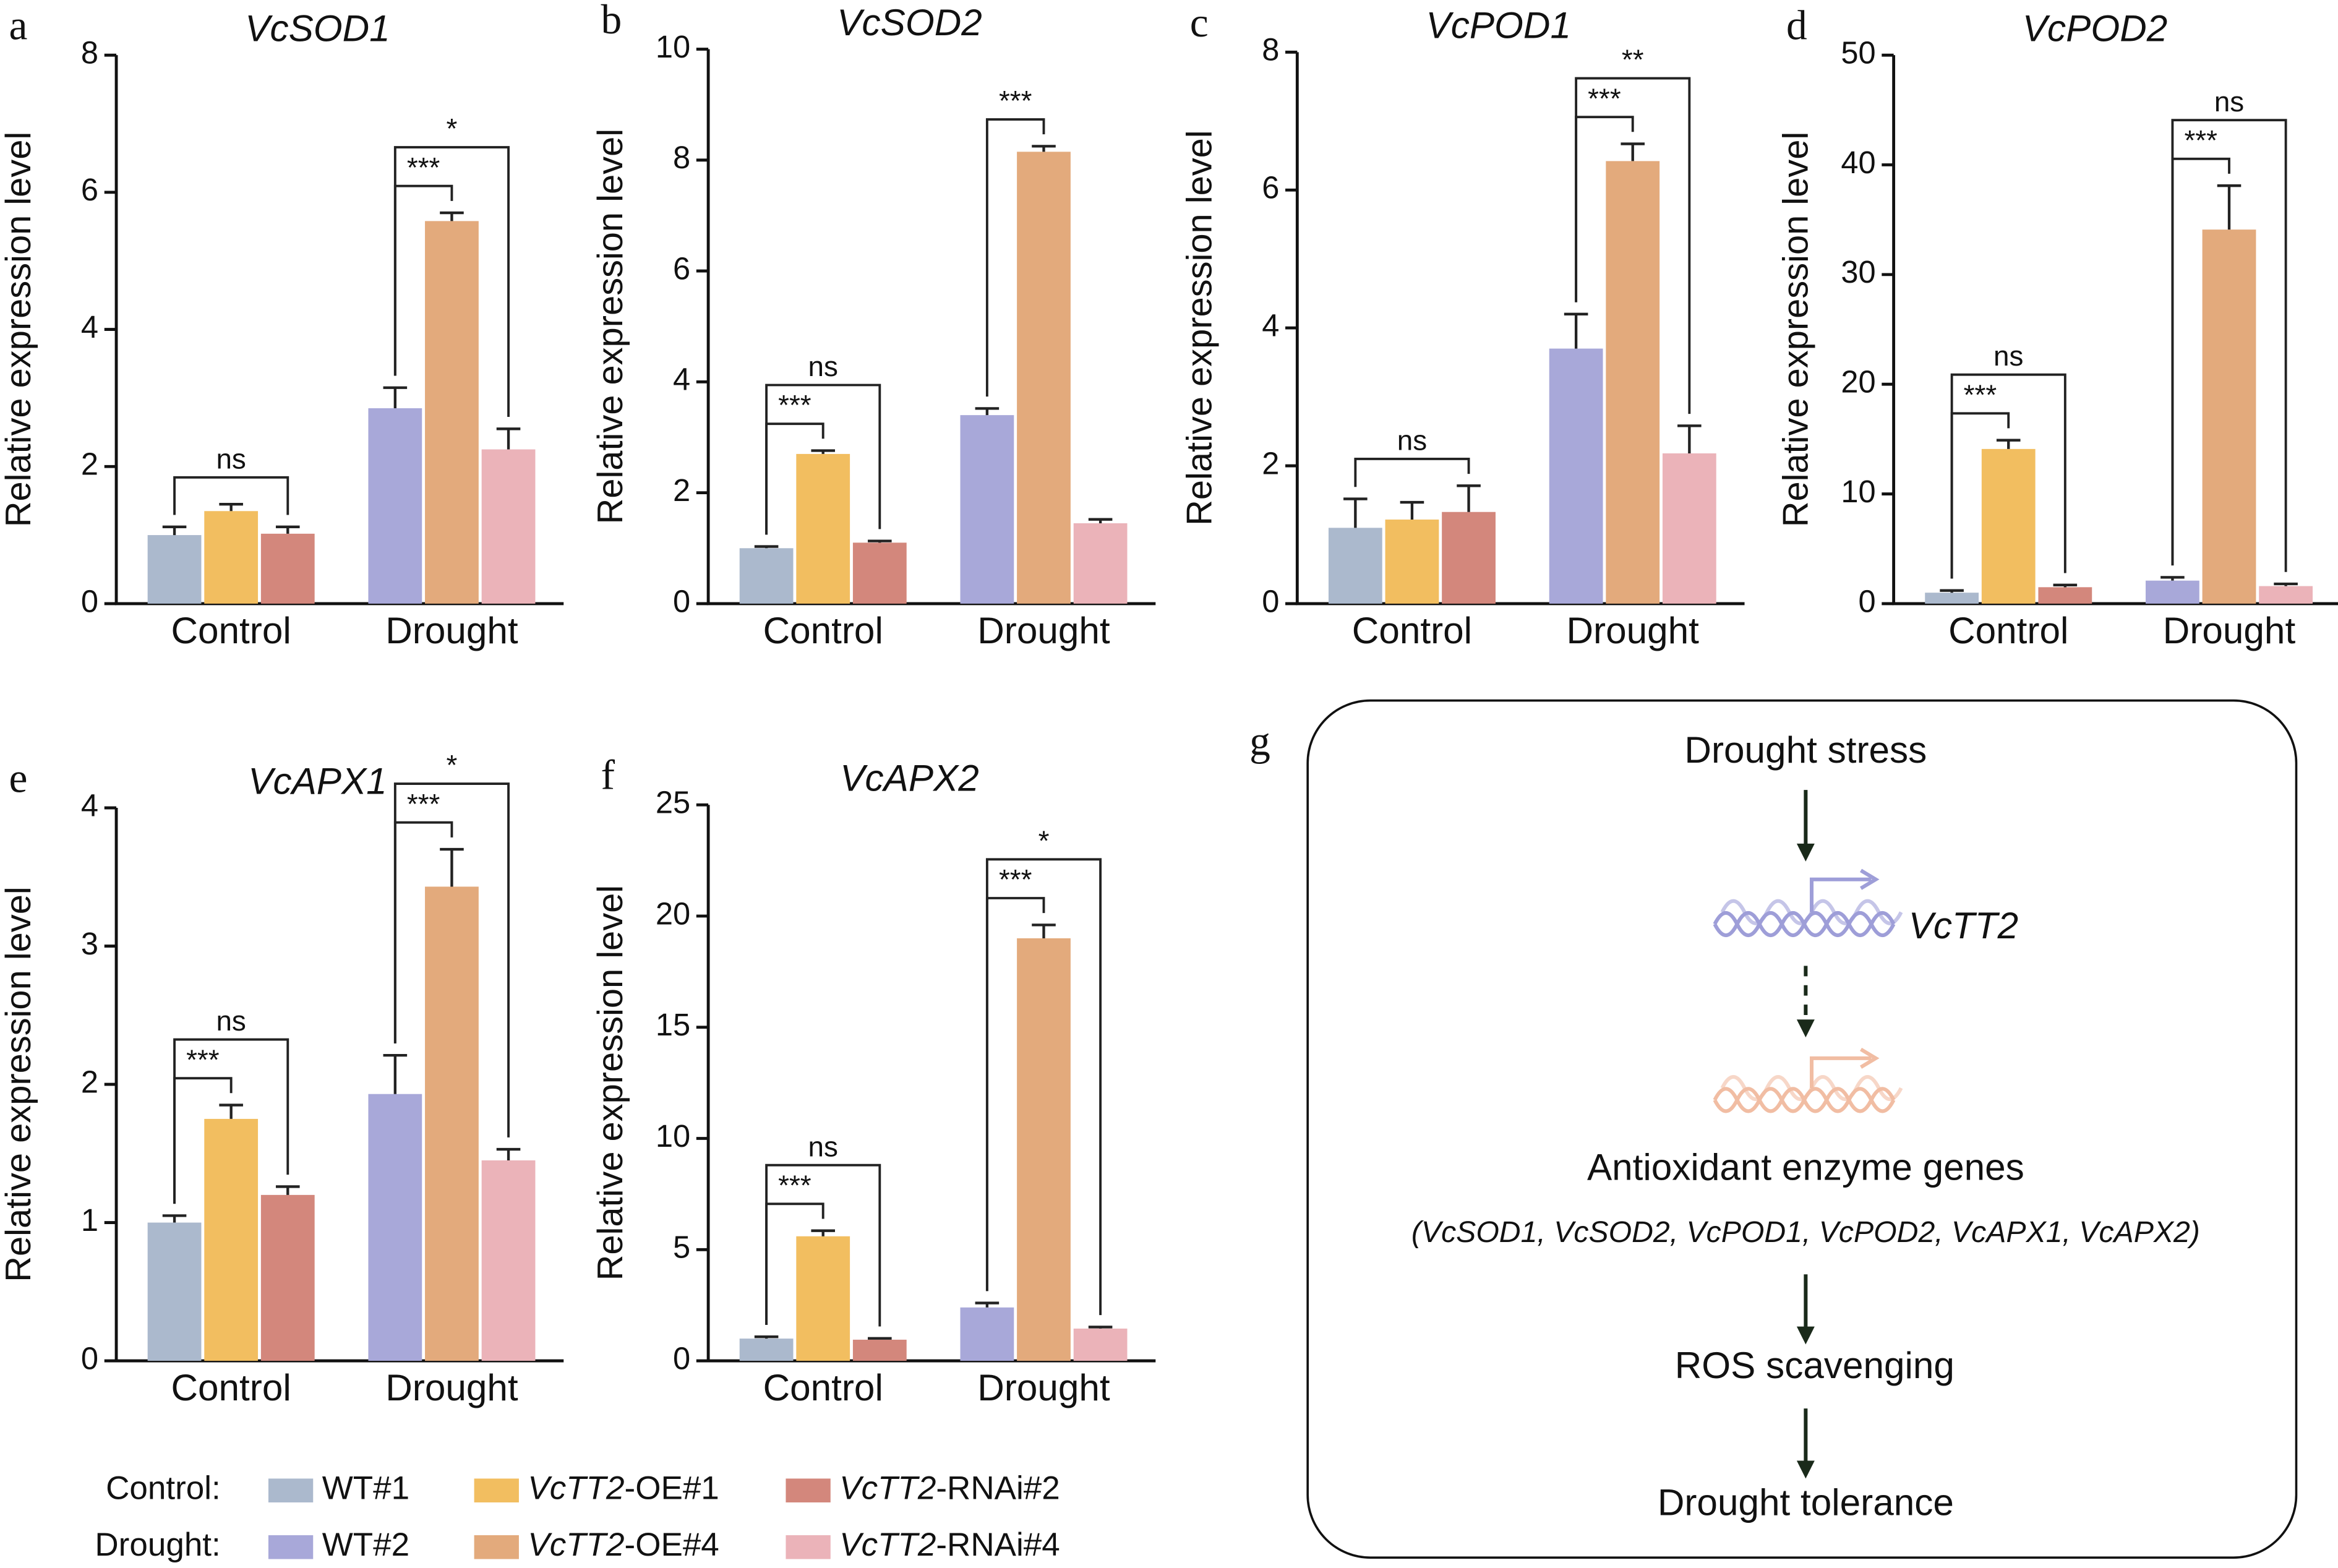 The image size is (2338, 1568). Describe the element at coordinates (2229, 102) in the screenshot. I see `significance-label: ns` at that location.